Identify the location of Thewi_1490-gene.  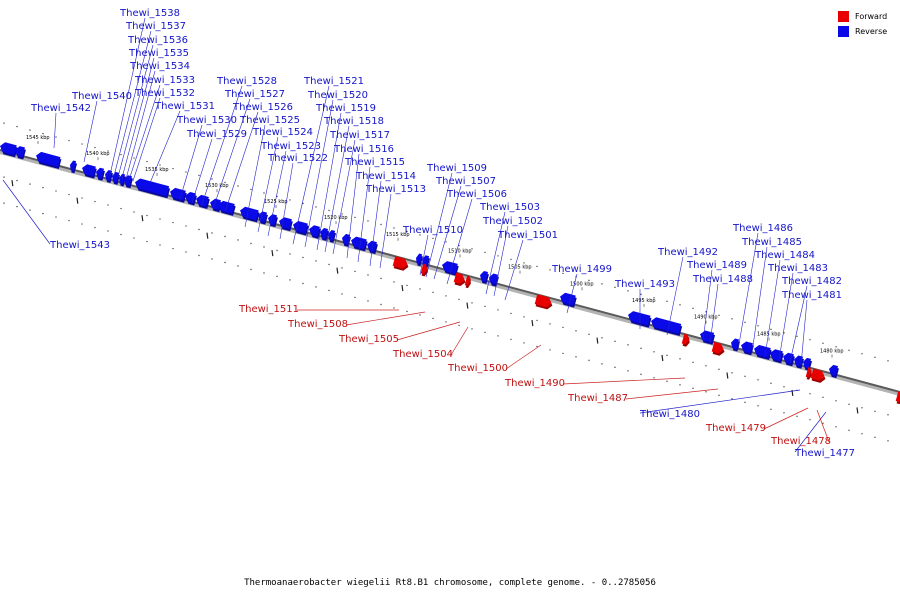
(685, 340).